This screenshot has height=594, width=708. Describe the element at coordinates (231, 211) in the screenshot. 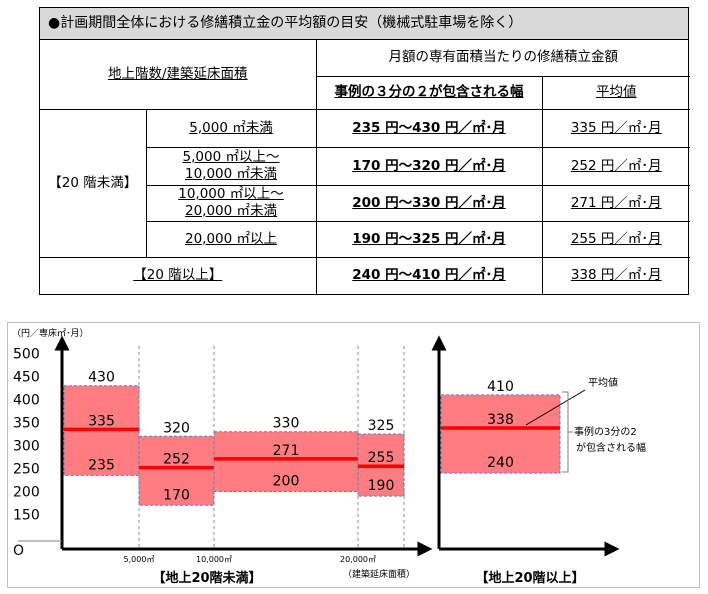

I see `area-text-line2: 20,000 ㎡未満` at that location.